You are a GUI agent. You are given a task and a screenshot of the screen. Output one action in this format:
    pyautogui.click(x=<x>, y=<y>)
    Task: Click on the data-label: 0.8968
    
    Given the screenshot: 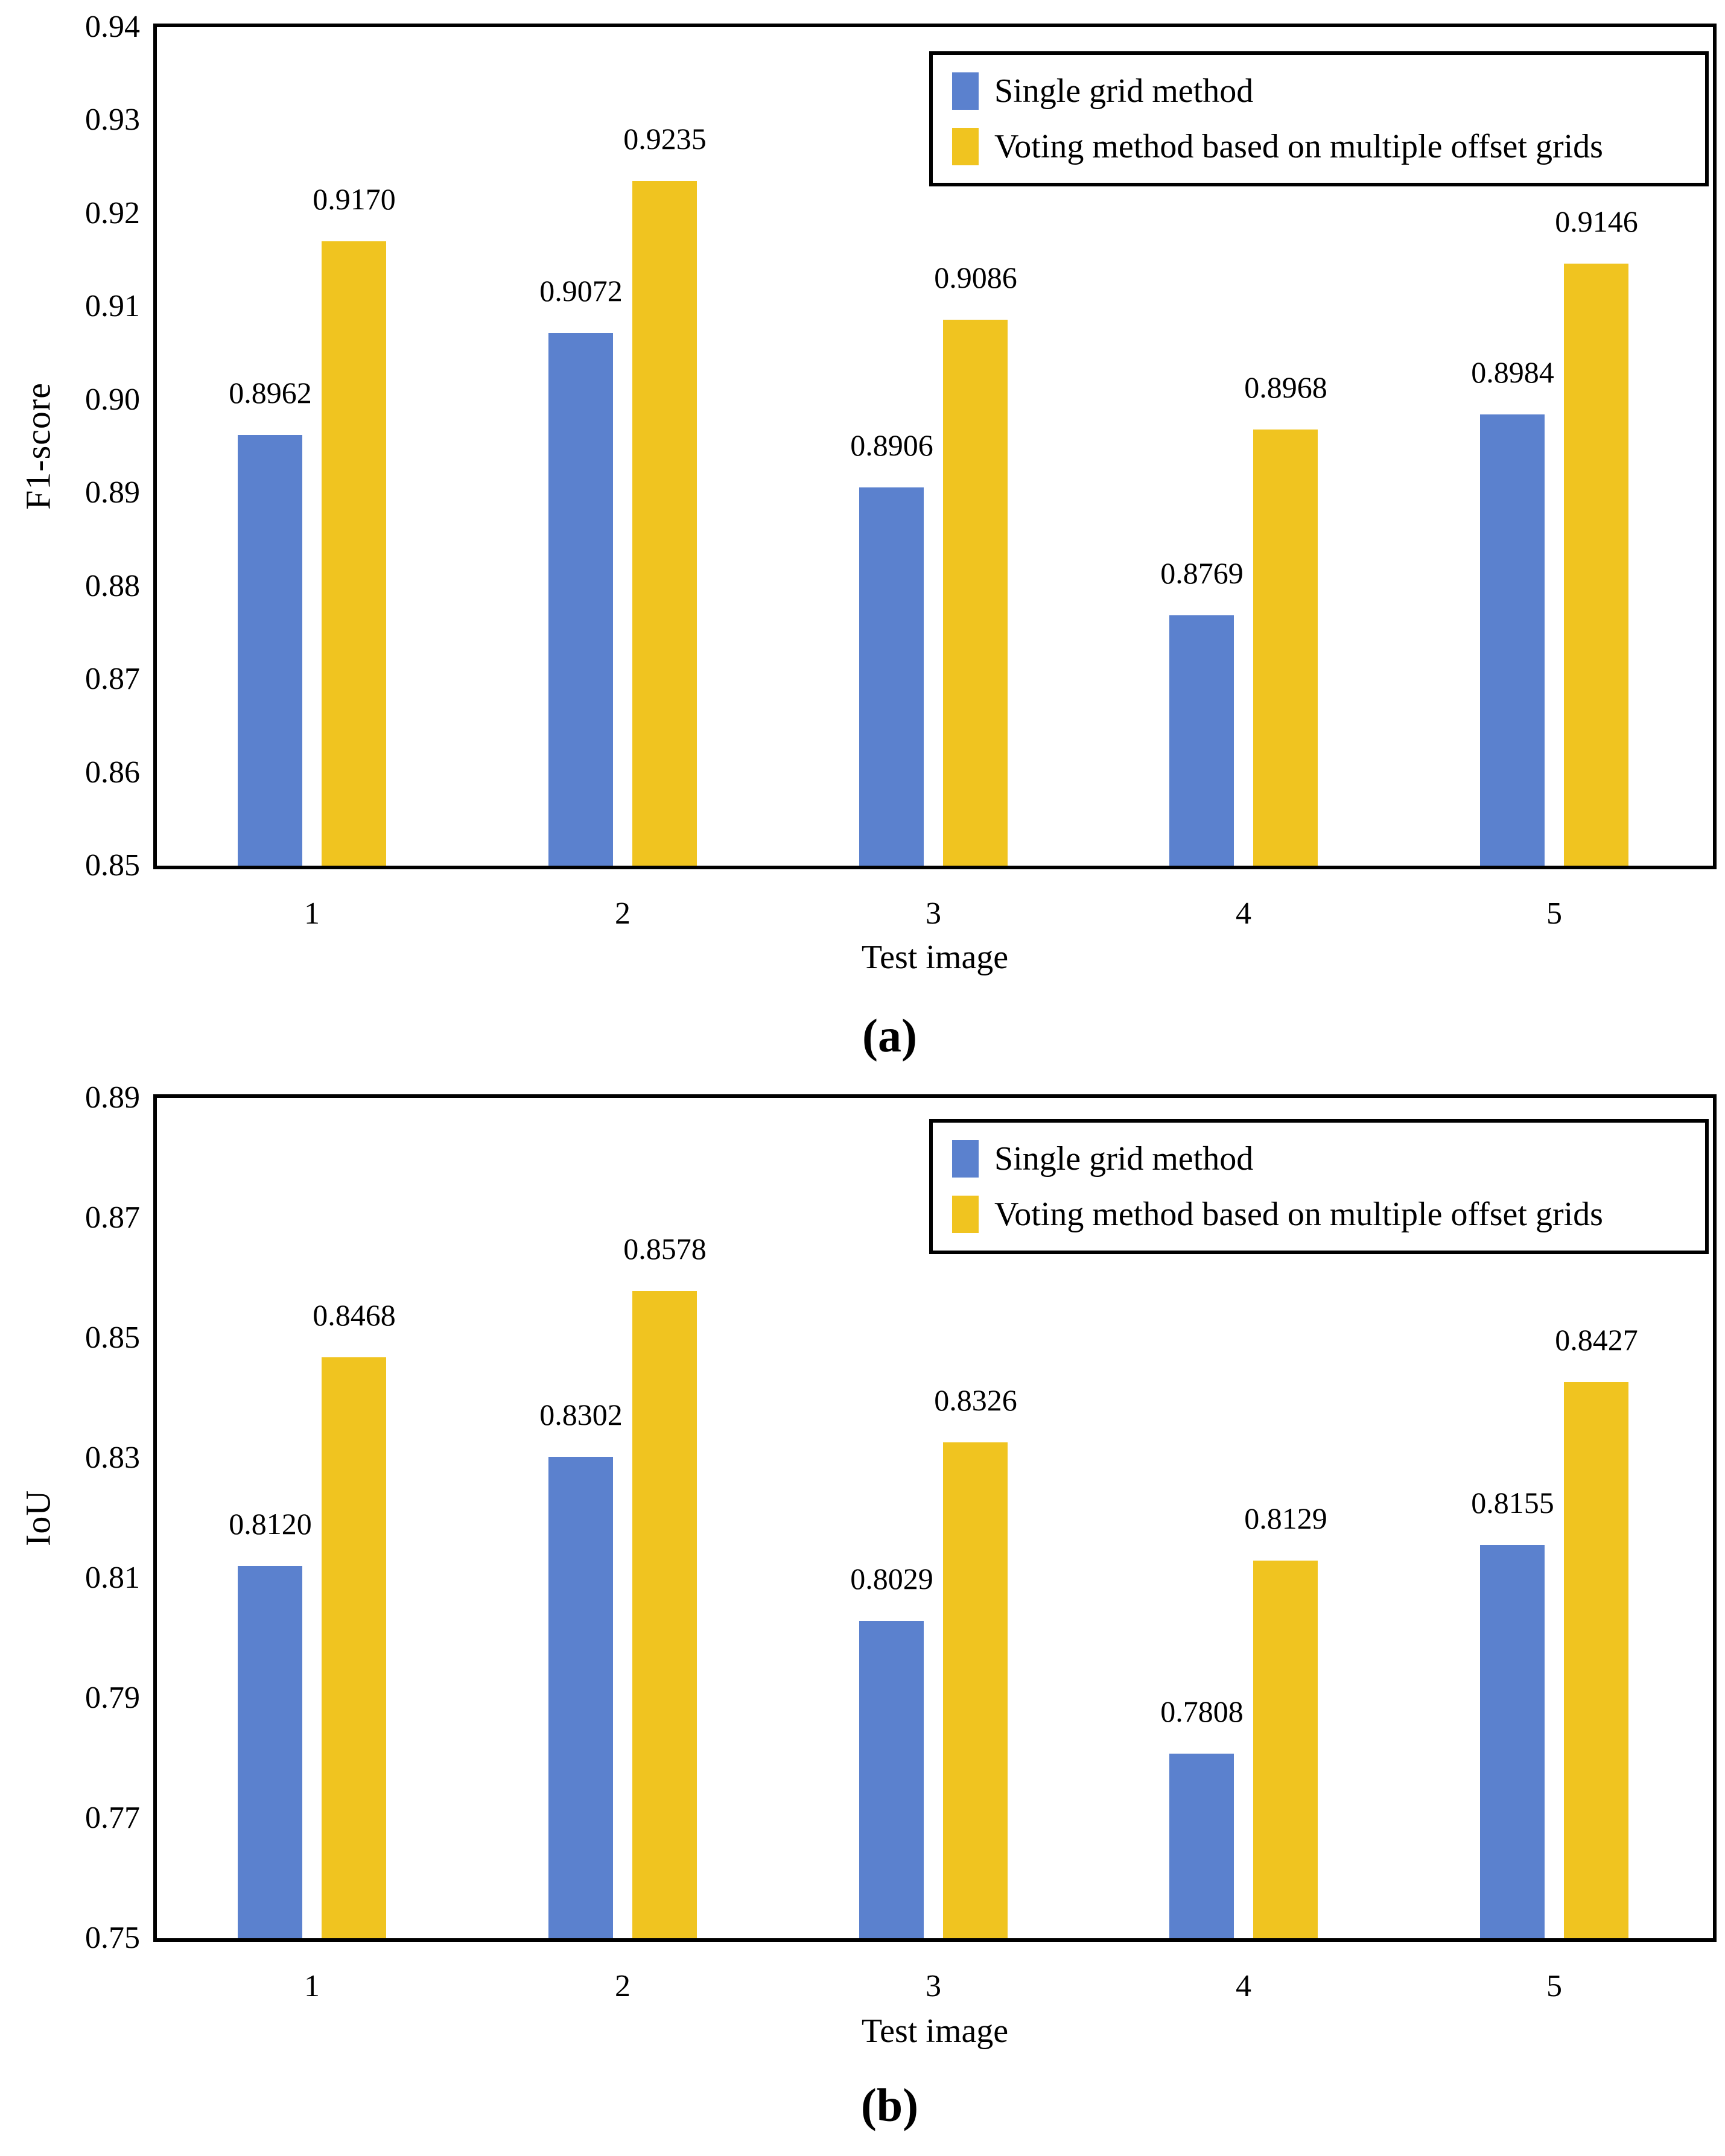 What is the action you would take?
    pyautogui.click(x=1285, y=387)
    